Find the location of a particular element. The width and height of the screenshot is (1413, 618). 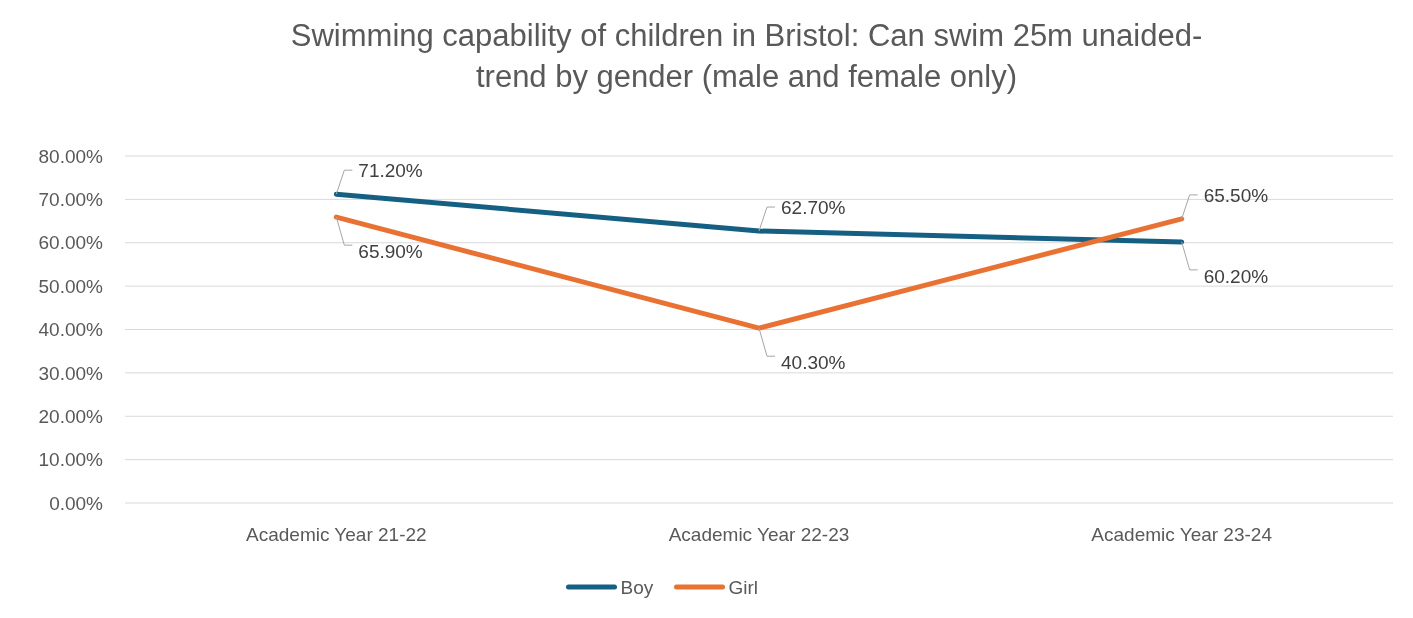

data-label: 65.50% is located at coordinates (1236, 195).